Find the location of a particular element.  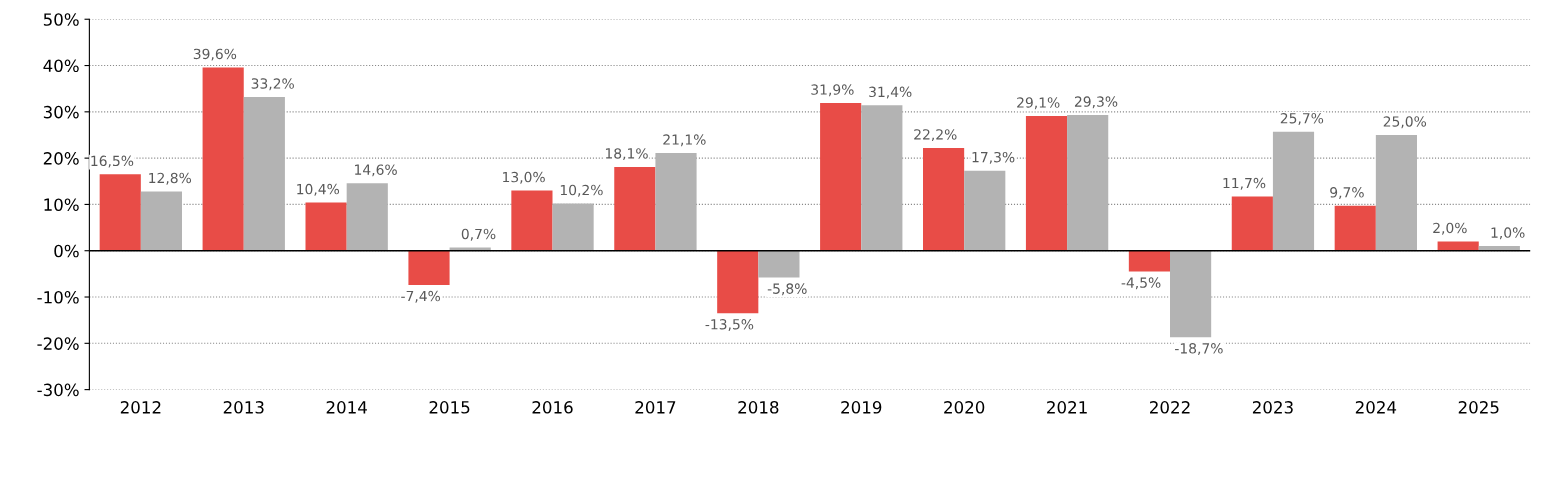

y-tick-label: 40% is located at coordinates (61, 66).